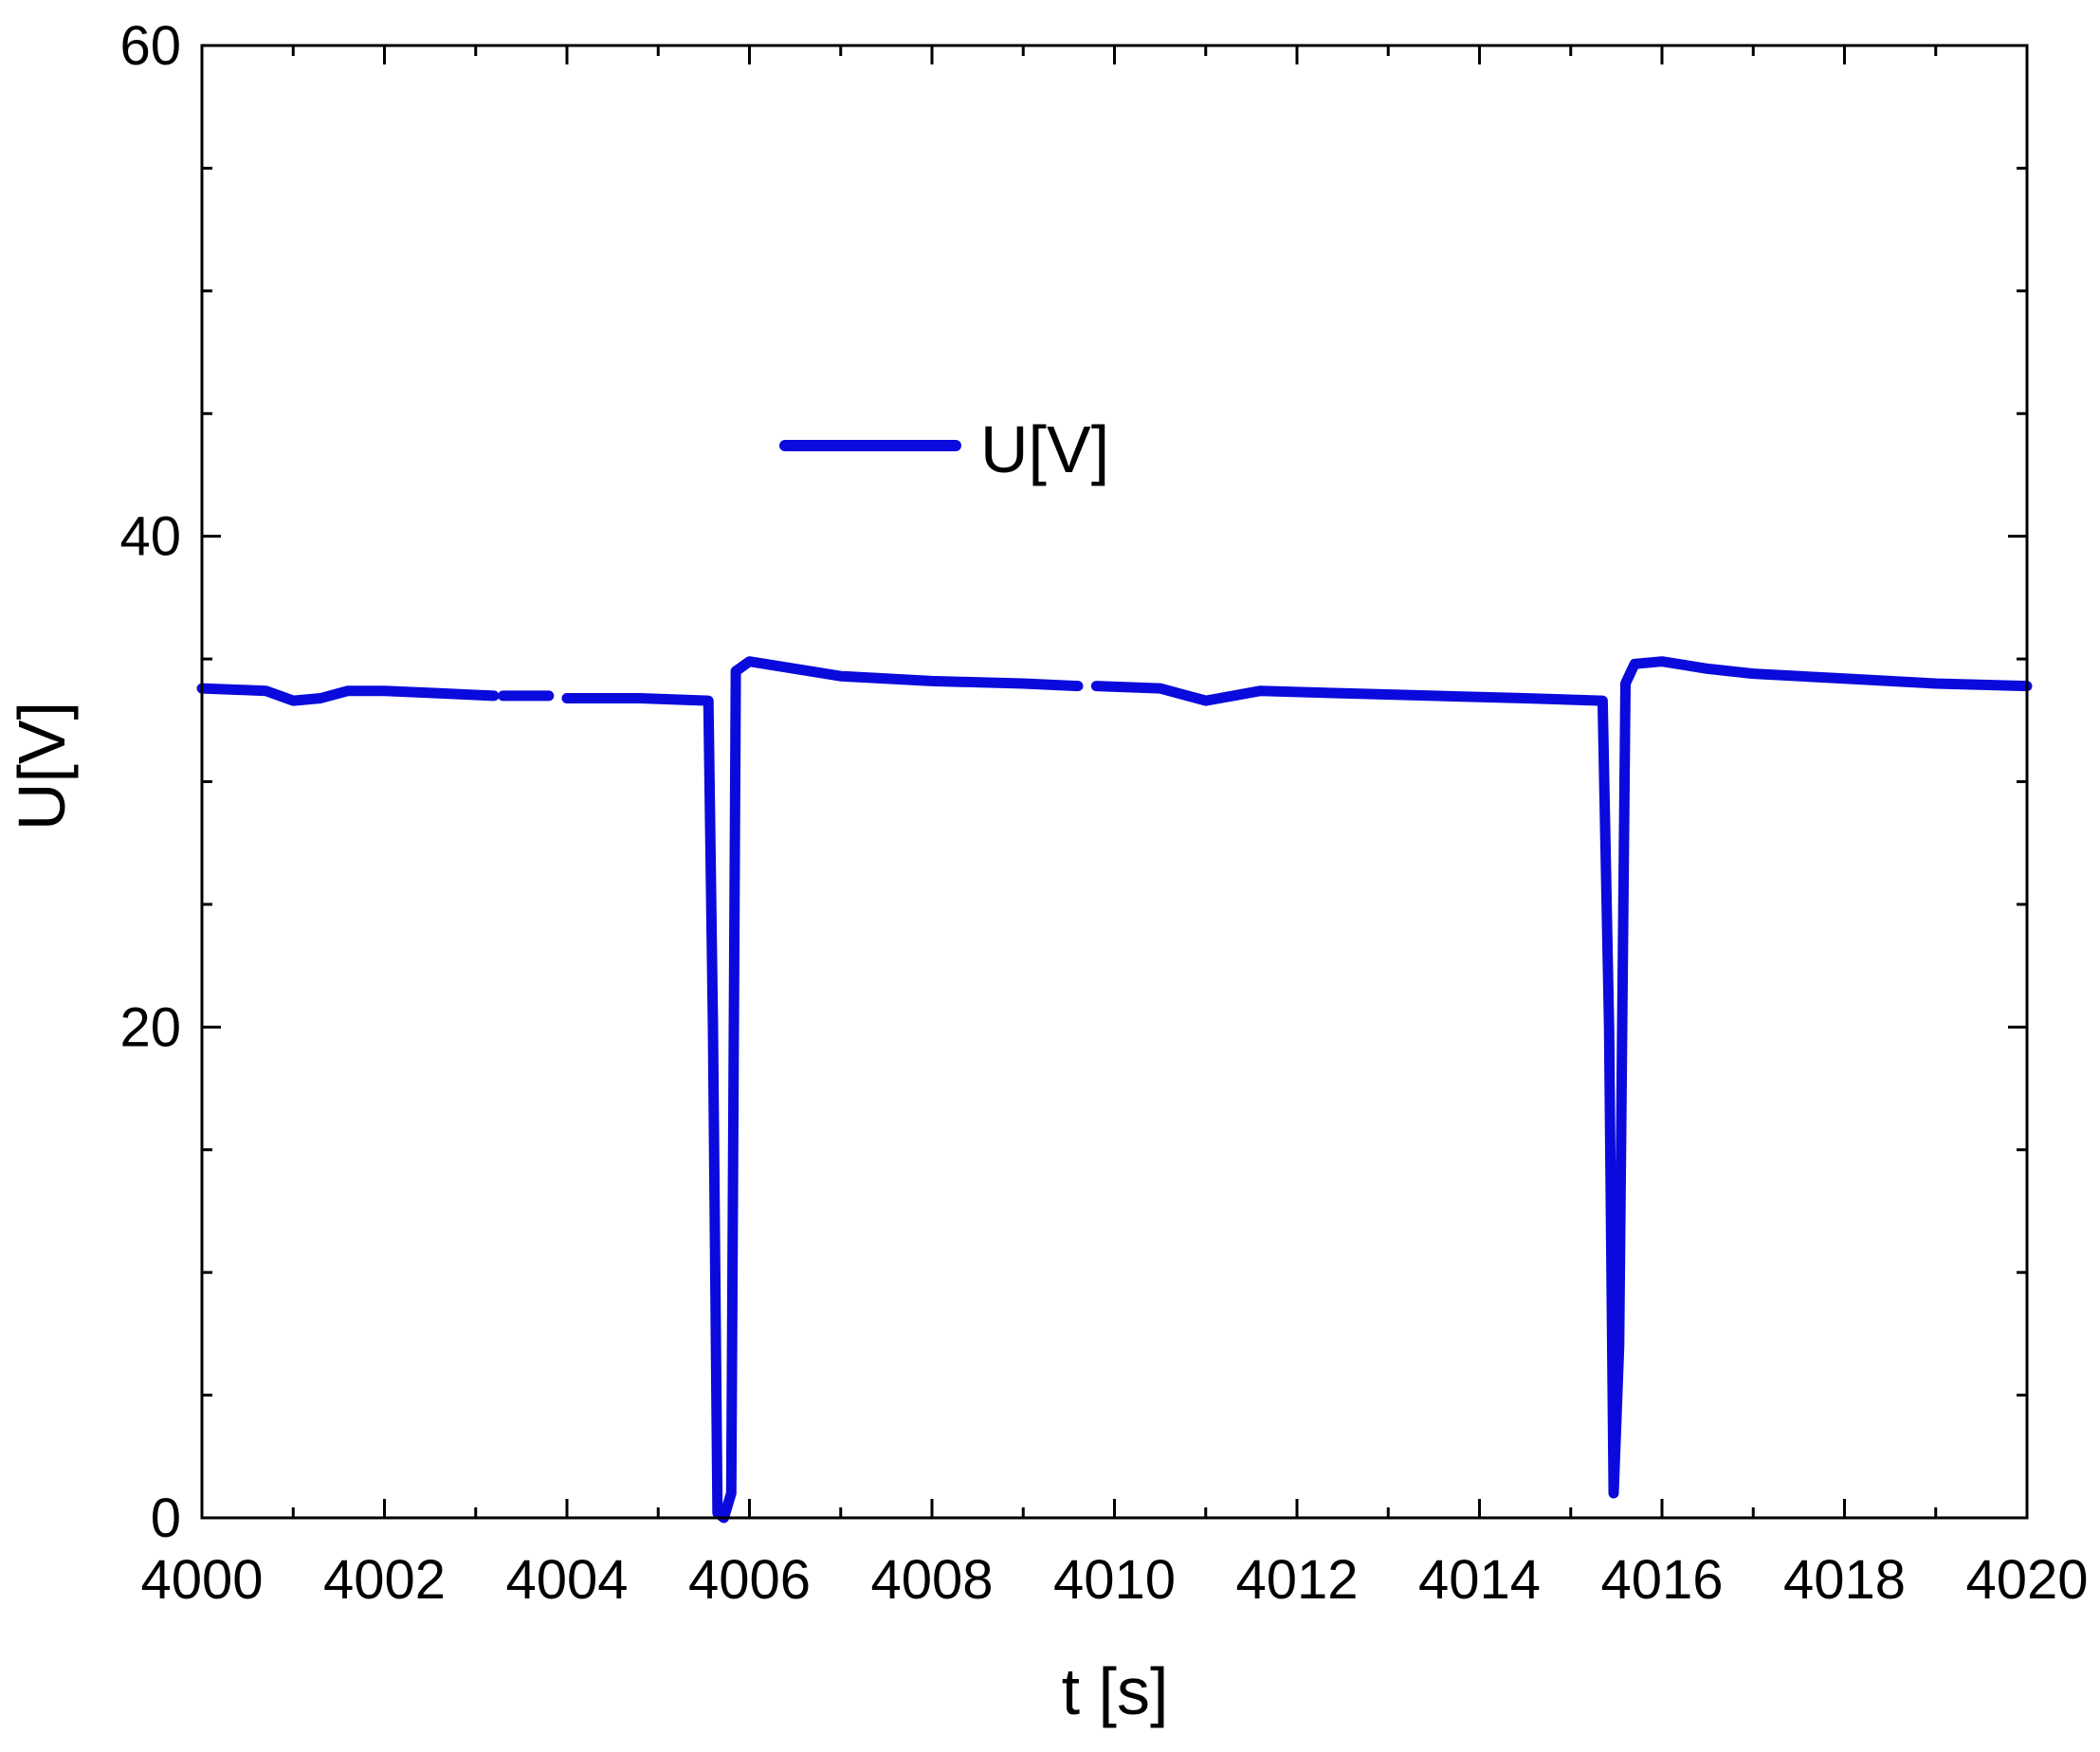 Image resolution: width=2100 pixels, height=1752 pixels. What do you see at coordinates (1661, 1580) in the screenshot?
I see `x-tick-label: 4016` at bounding box center [1661, 1580].